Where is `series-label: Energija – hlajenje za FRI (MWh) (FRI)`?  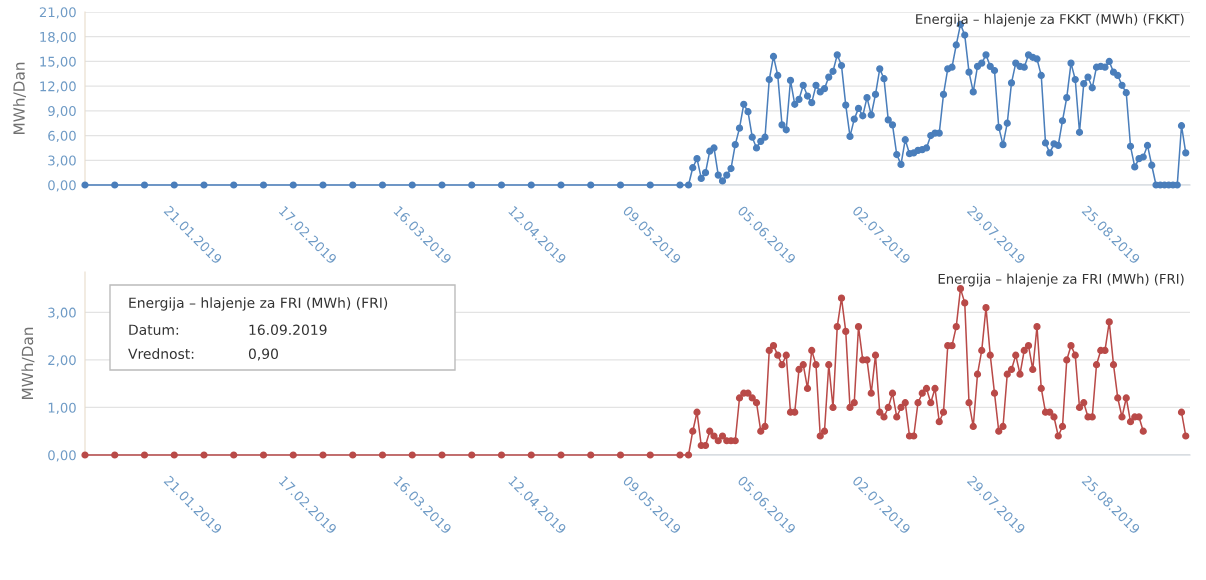
series-label: Energija – hlajenje za FRI (MWh) (FRI) is located at coordinates (1061, 280).